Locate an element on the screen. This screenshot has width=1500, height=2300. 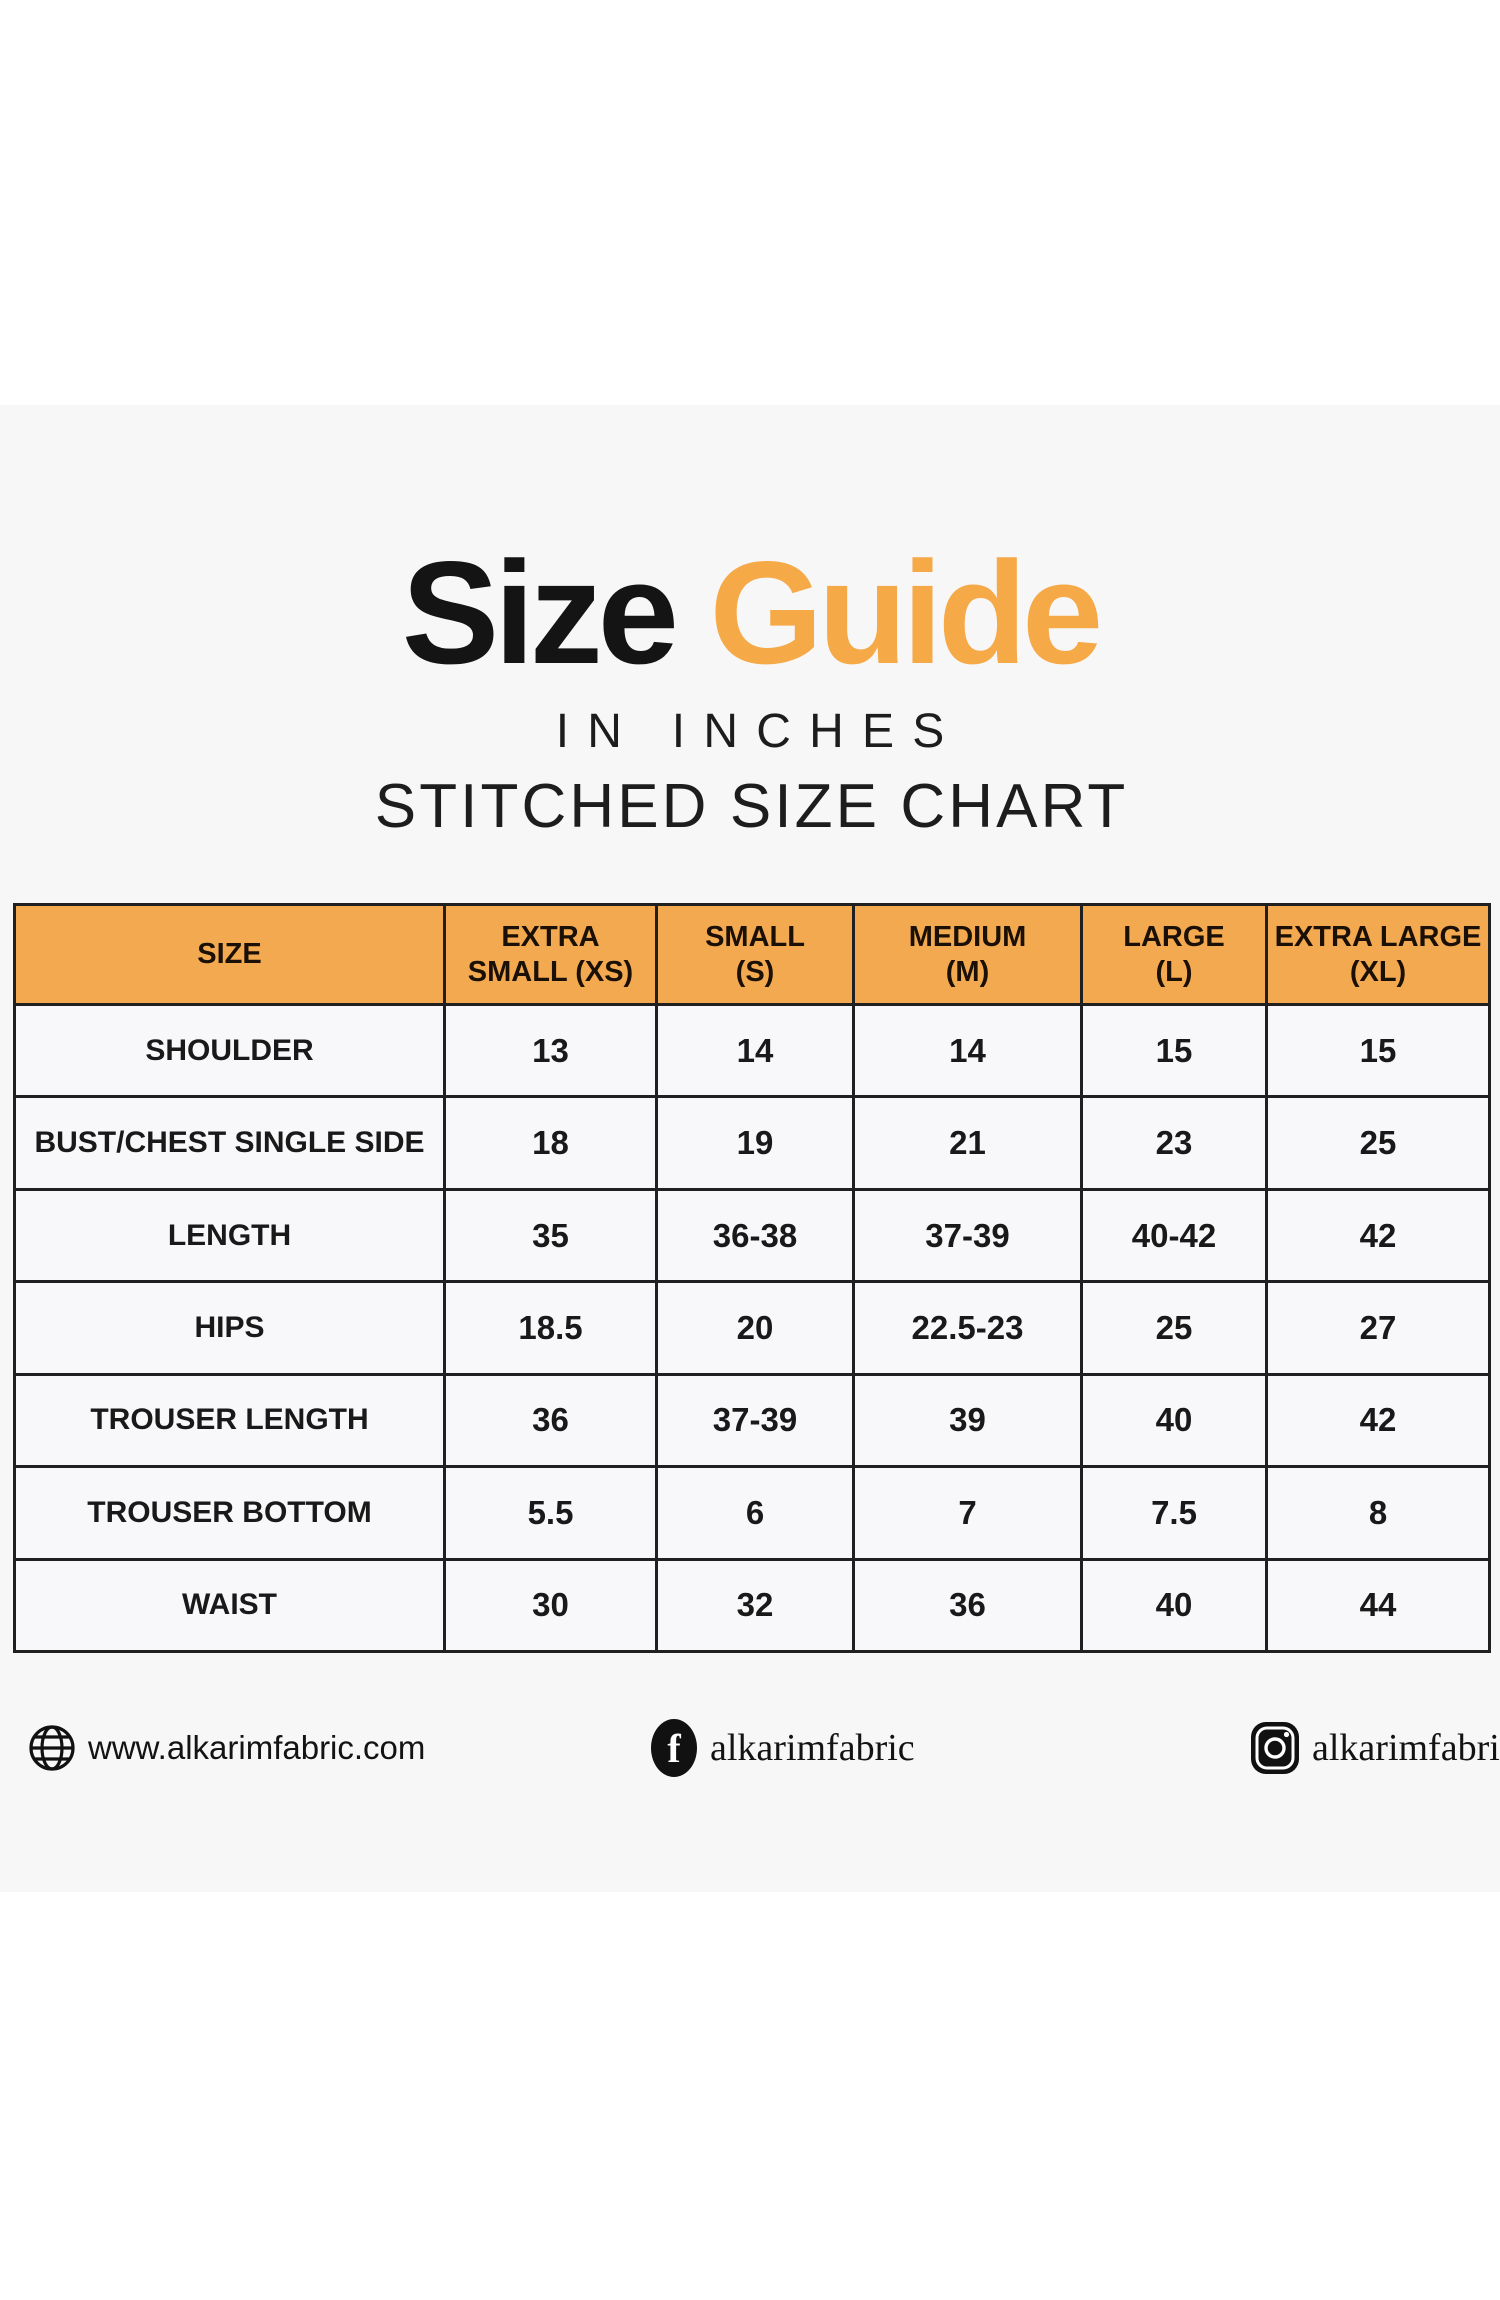
size-value-cell: 5.5 is located at coordinates (550, 1513).